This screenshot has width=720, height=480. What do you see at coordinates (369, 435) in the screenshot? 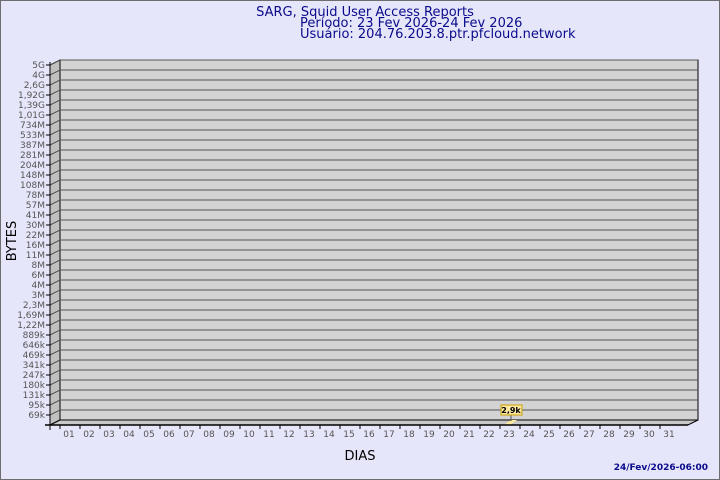
I see `x-tick-label: 16` at bounding box center [369, 435].